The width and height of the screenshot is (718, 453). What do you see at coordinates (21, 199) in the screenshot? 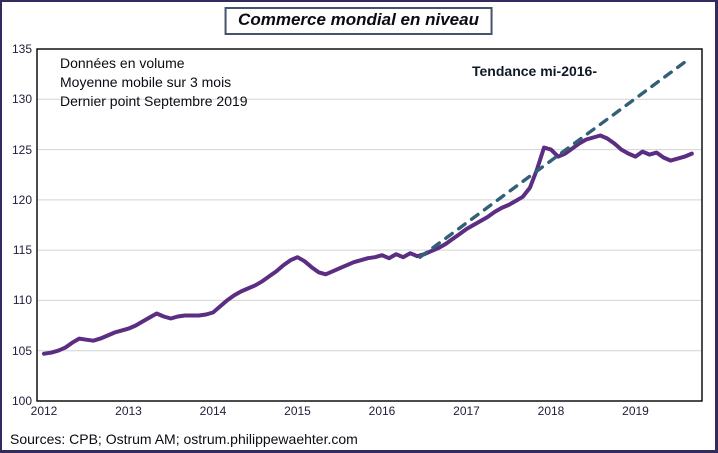
I see `y-axis-tick-label: 120` at bounding box center [21, 199].